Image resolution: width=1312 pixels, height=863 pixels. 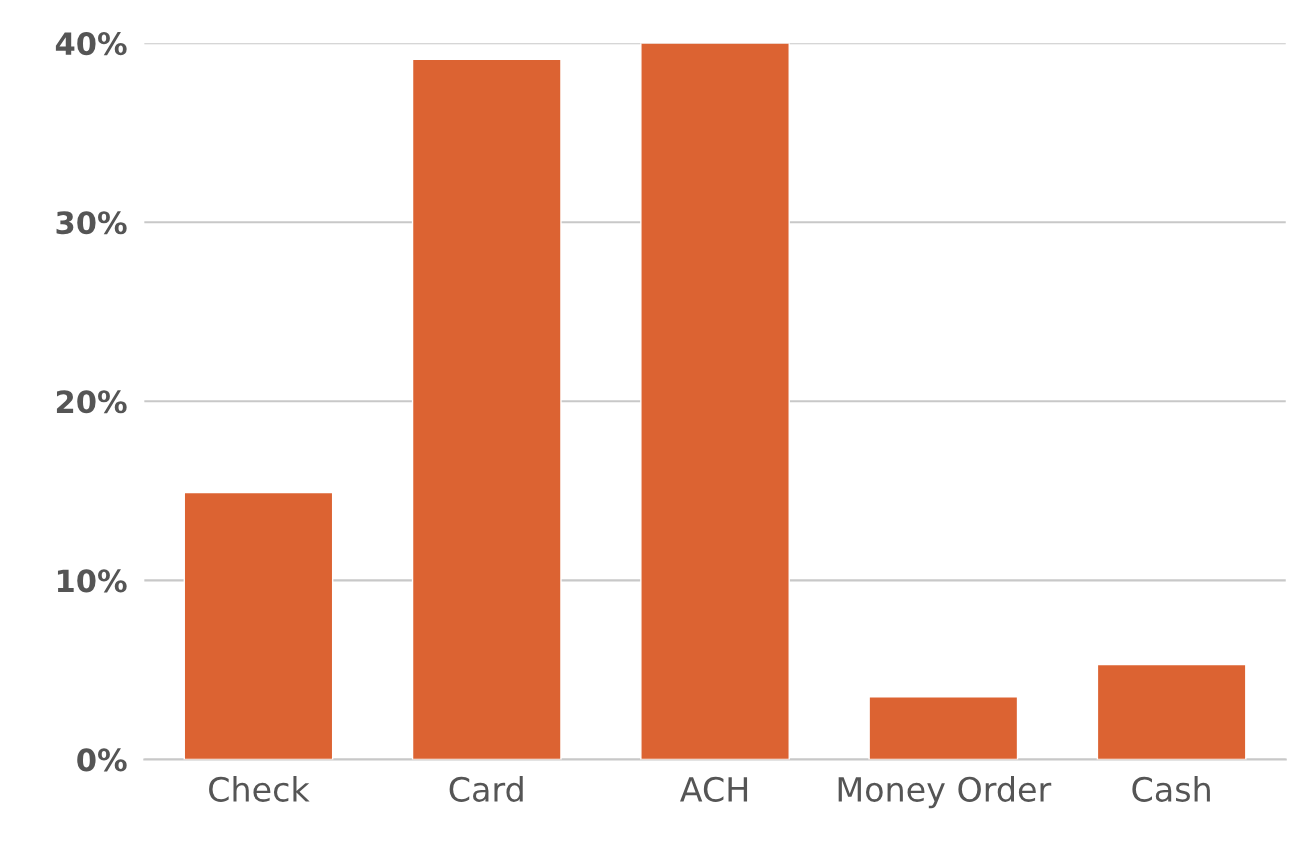 What do you see at coordinates (91, 223) in the screenshot?
I see `y-tick-label: 30%` at bounding box center [91, 223].